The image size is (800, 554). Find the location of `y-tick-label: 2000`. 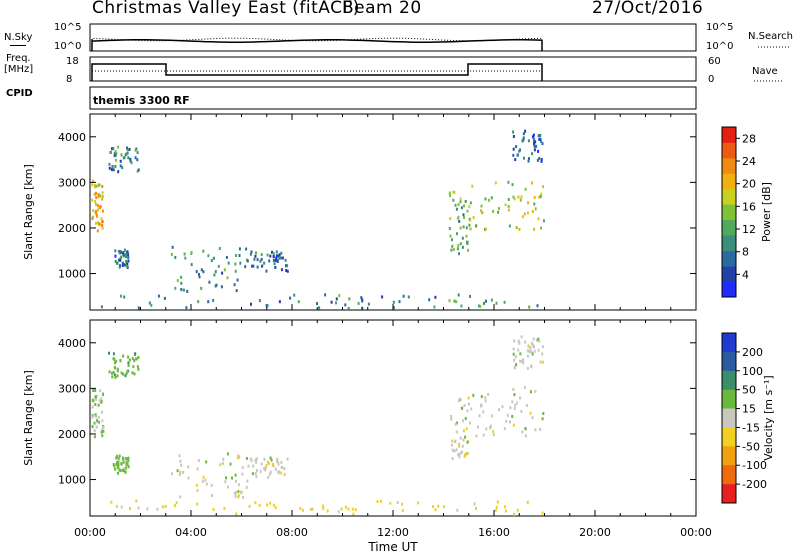

y-tick-label: 2000 is located at coordinates (72, 434).